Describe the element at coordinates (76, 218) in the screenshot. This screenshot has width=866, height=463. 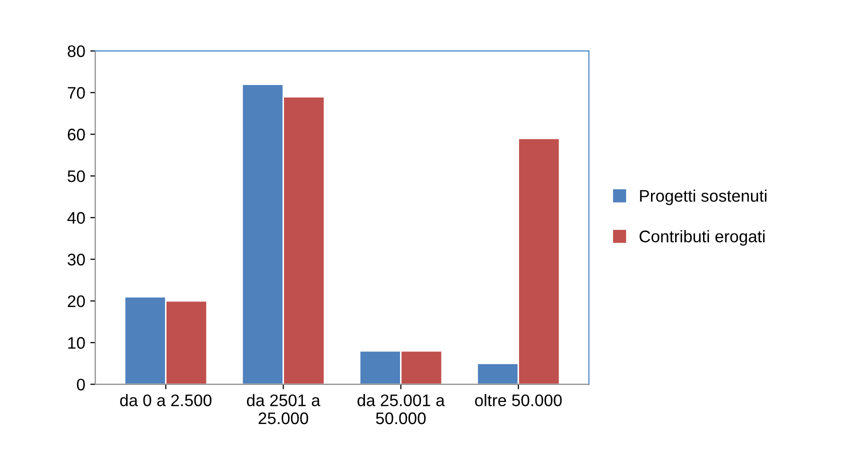
I see `y-tick-label: 40` at that location.